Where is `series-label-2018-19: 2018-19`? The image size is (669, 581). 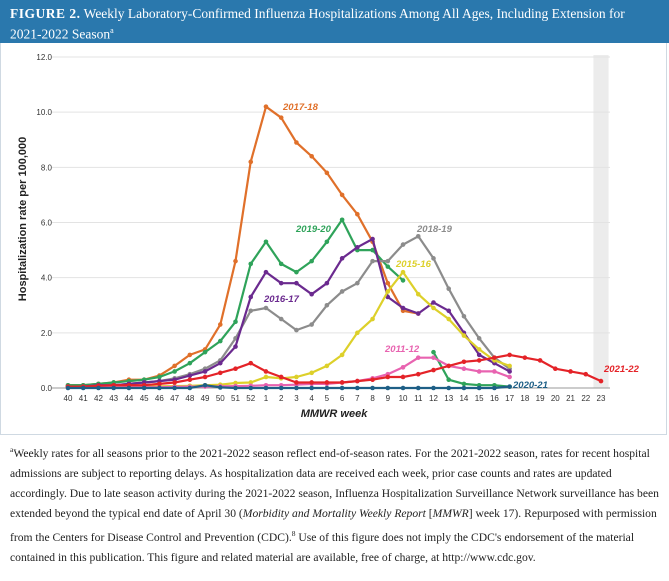
series-label-2018-19: 2018-19 is located at coordinates (434, 229).